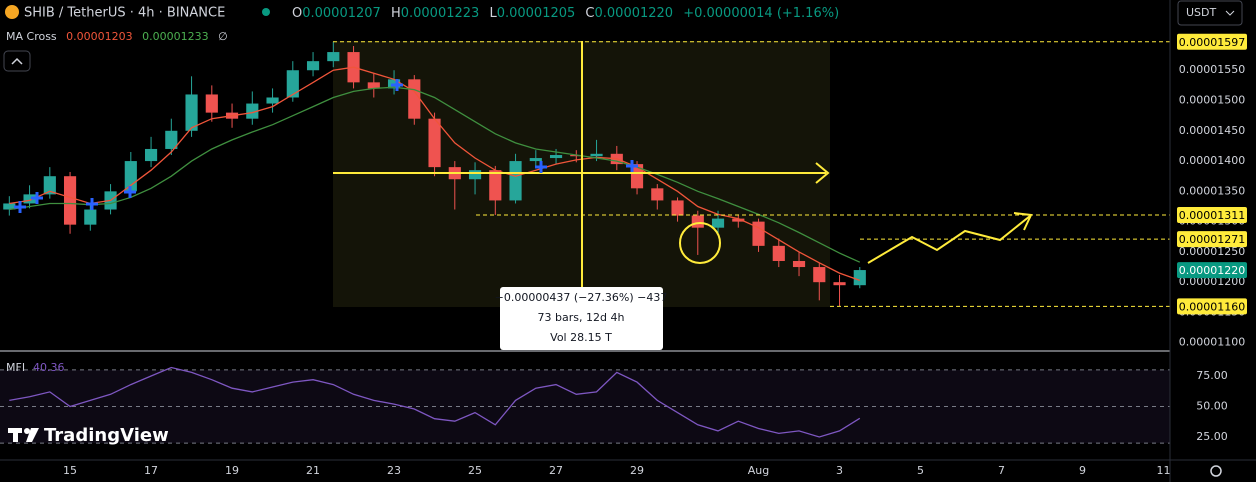  I want to click on ohlc-value: 0.00001207, so click(341, 13).